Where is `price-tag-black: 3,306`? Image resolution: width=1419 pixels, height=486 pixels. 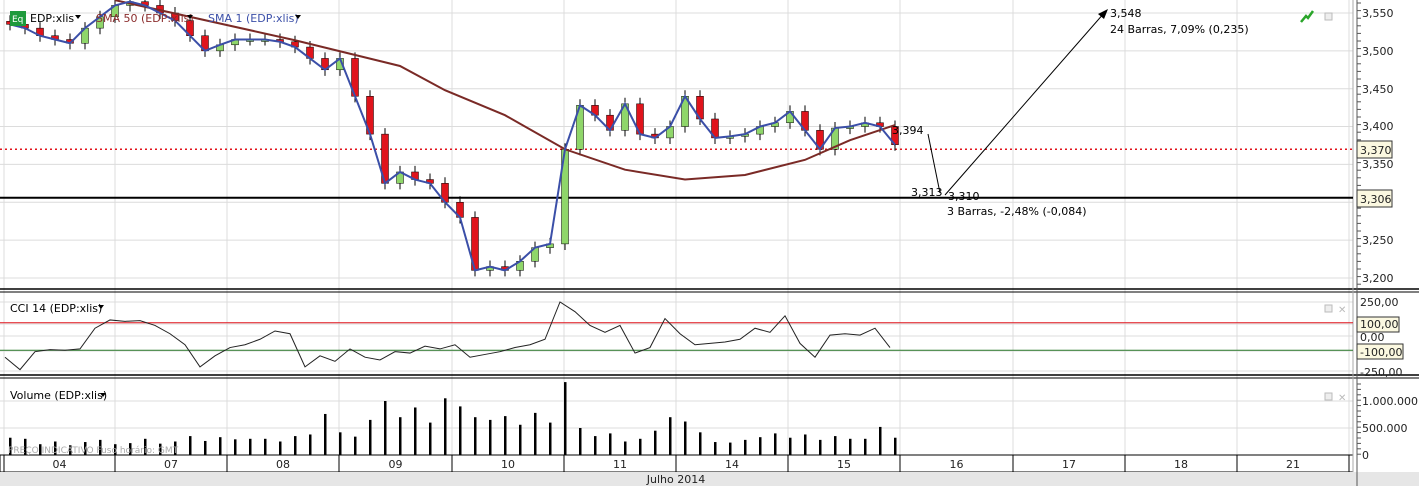 price-tag-black: 3,306 is located at coordinates (1374, 198).